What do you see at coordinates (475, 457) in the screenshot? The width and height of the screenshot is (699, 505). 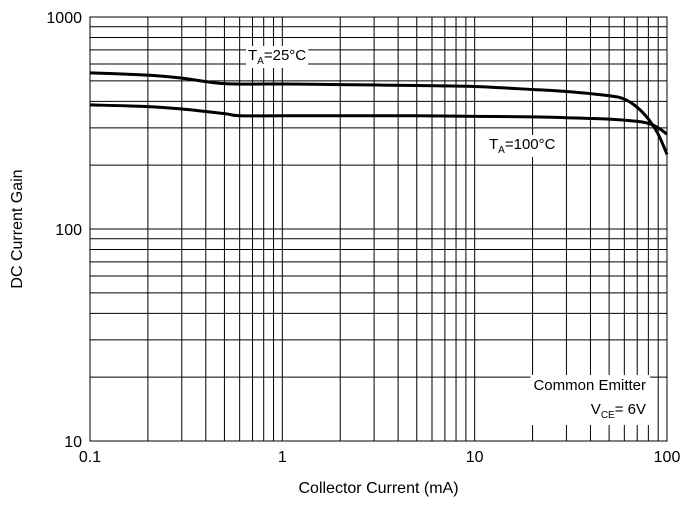 I see `x-tick-label: 10` at bounding box center [475, 457].